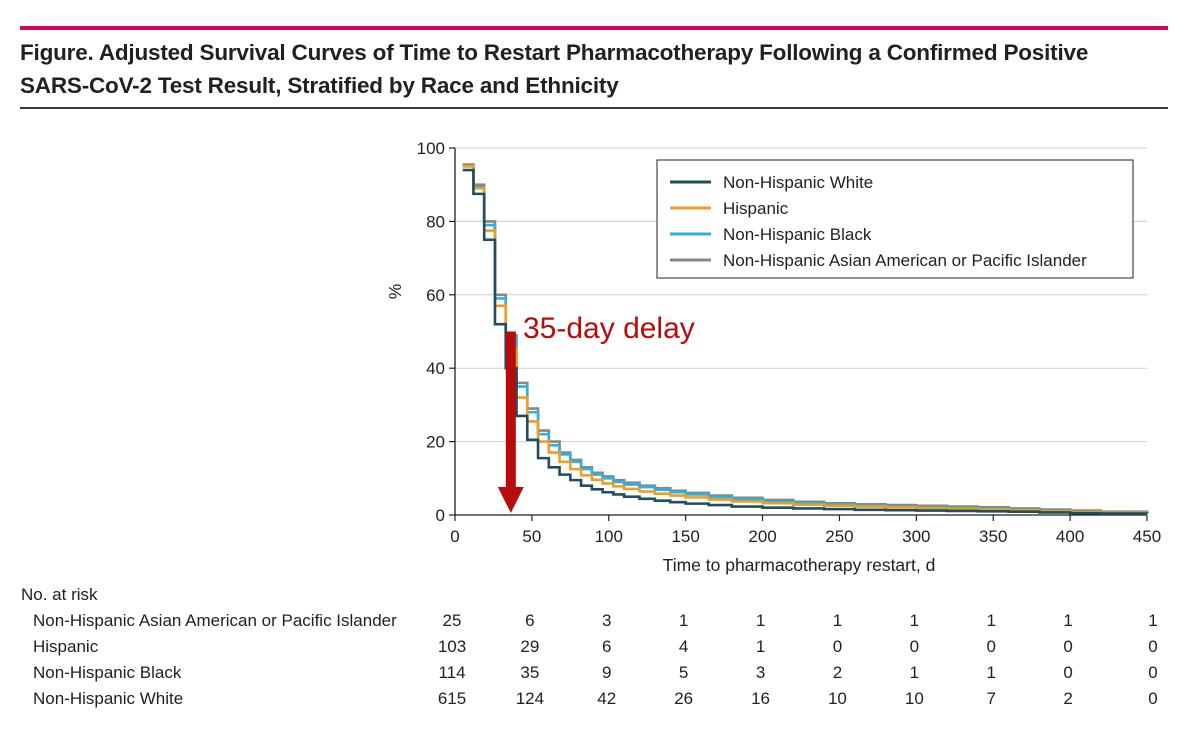 This screenshot has height=748, width=1200. Describe the element at coordinates (510, 411) in the screenshot. I see `annotation-arrow-shaft` at that location.